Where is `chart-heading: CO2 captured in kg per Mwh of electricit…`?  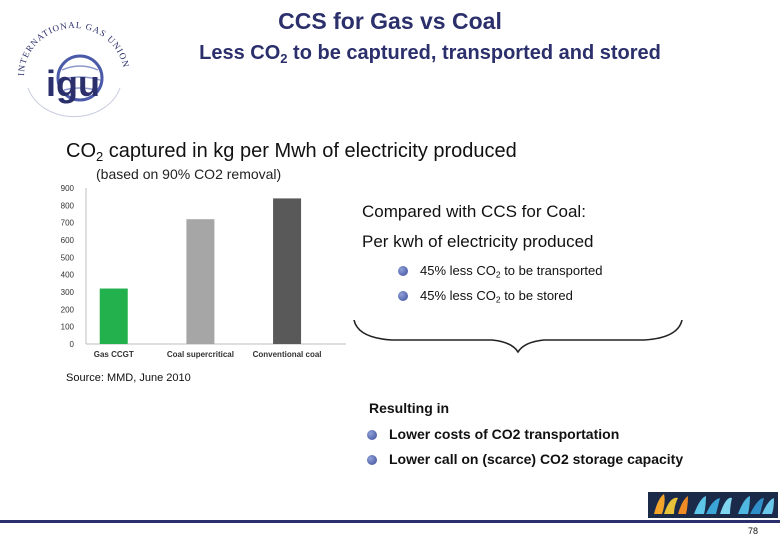 chart-heading: CO2 captured in kg per Mwh of electricit… is located at coordinates (291, 152).